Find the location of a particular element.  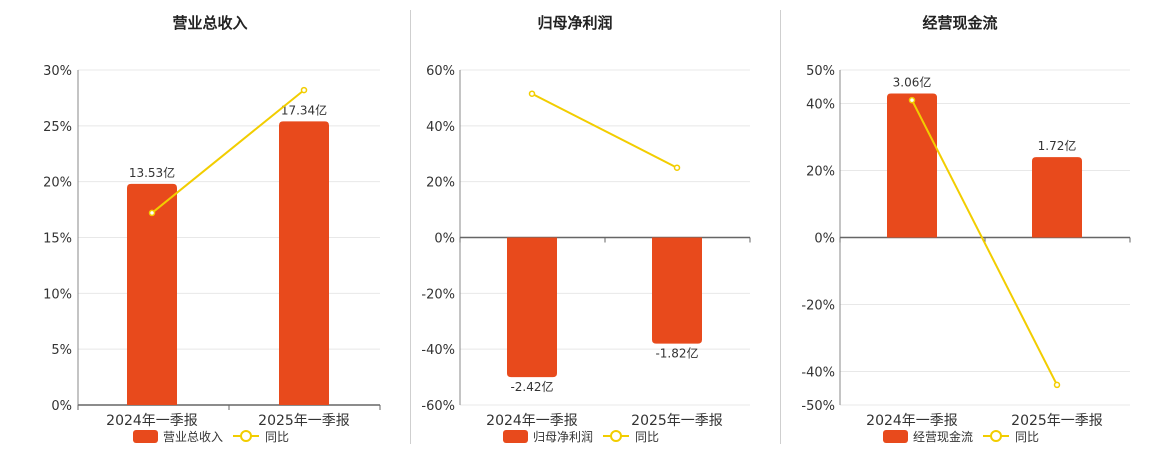

chart3-xtick-label: 2024年一季报 is located at coordinates (912, 421).